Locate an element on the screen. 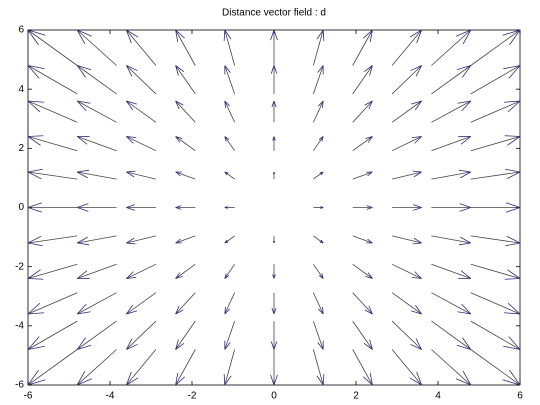  x-tick-label: 4 is located at coordinates (438, 396).